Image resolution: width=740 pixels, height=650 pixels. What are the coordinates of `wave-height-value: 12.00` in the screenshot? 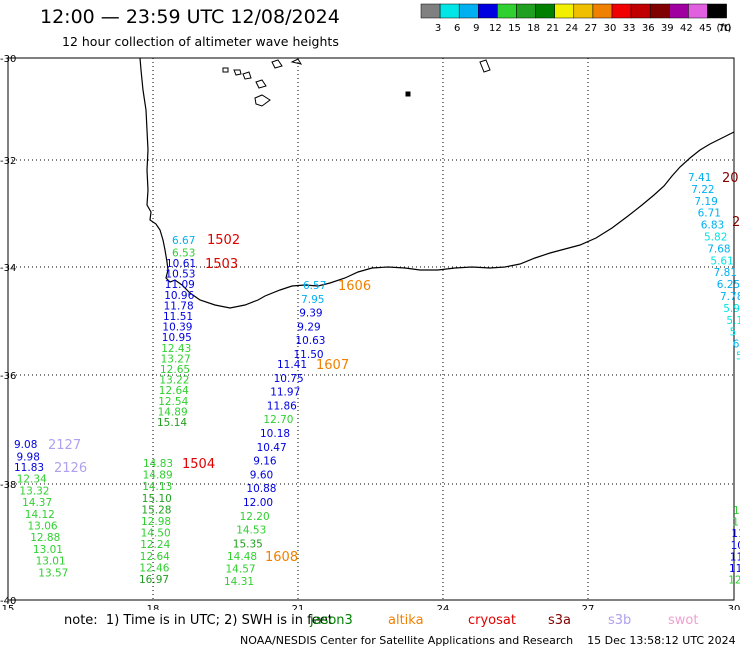 It's located at (258, 503).